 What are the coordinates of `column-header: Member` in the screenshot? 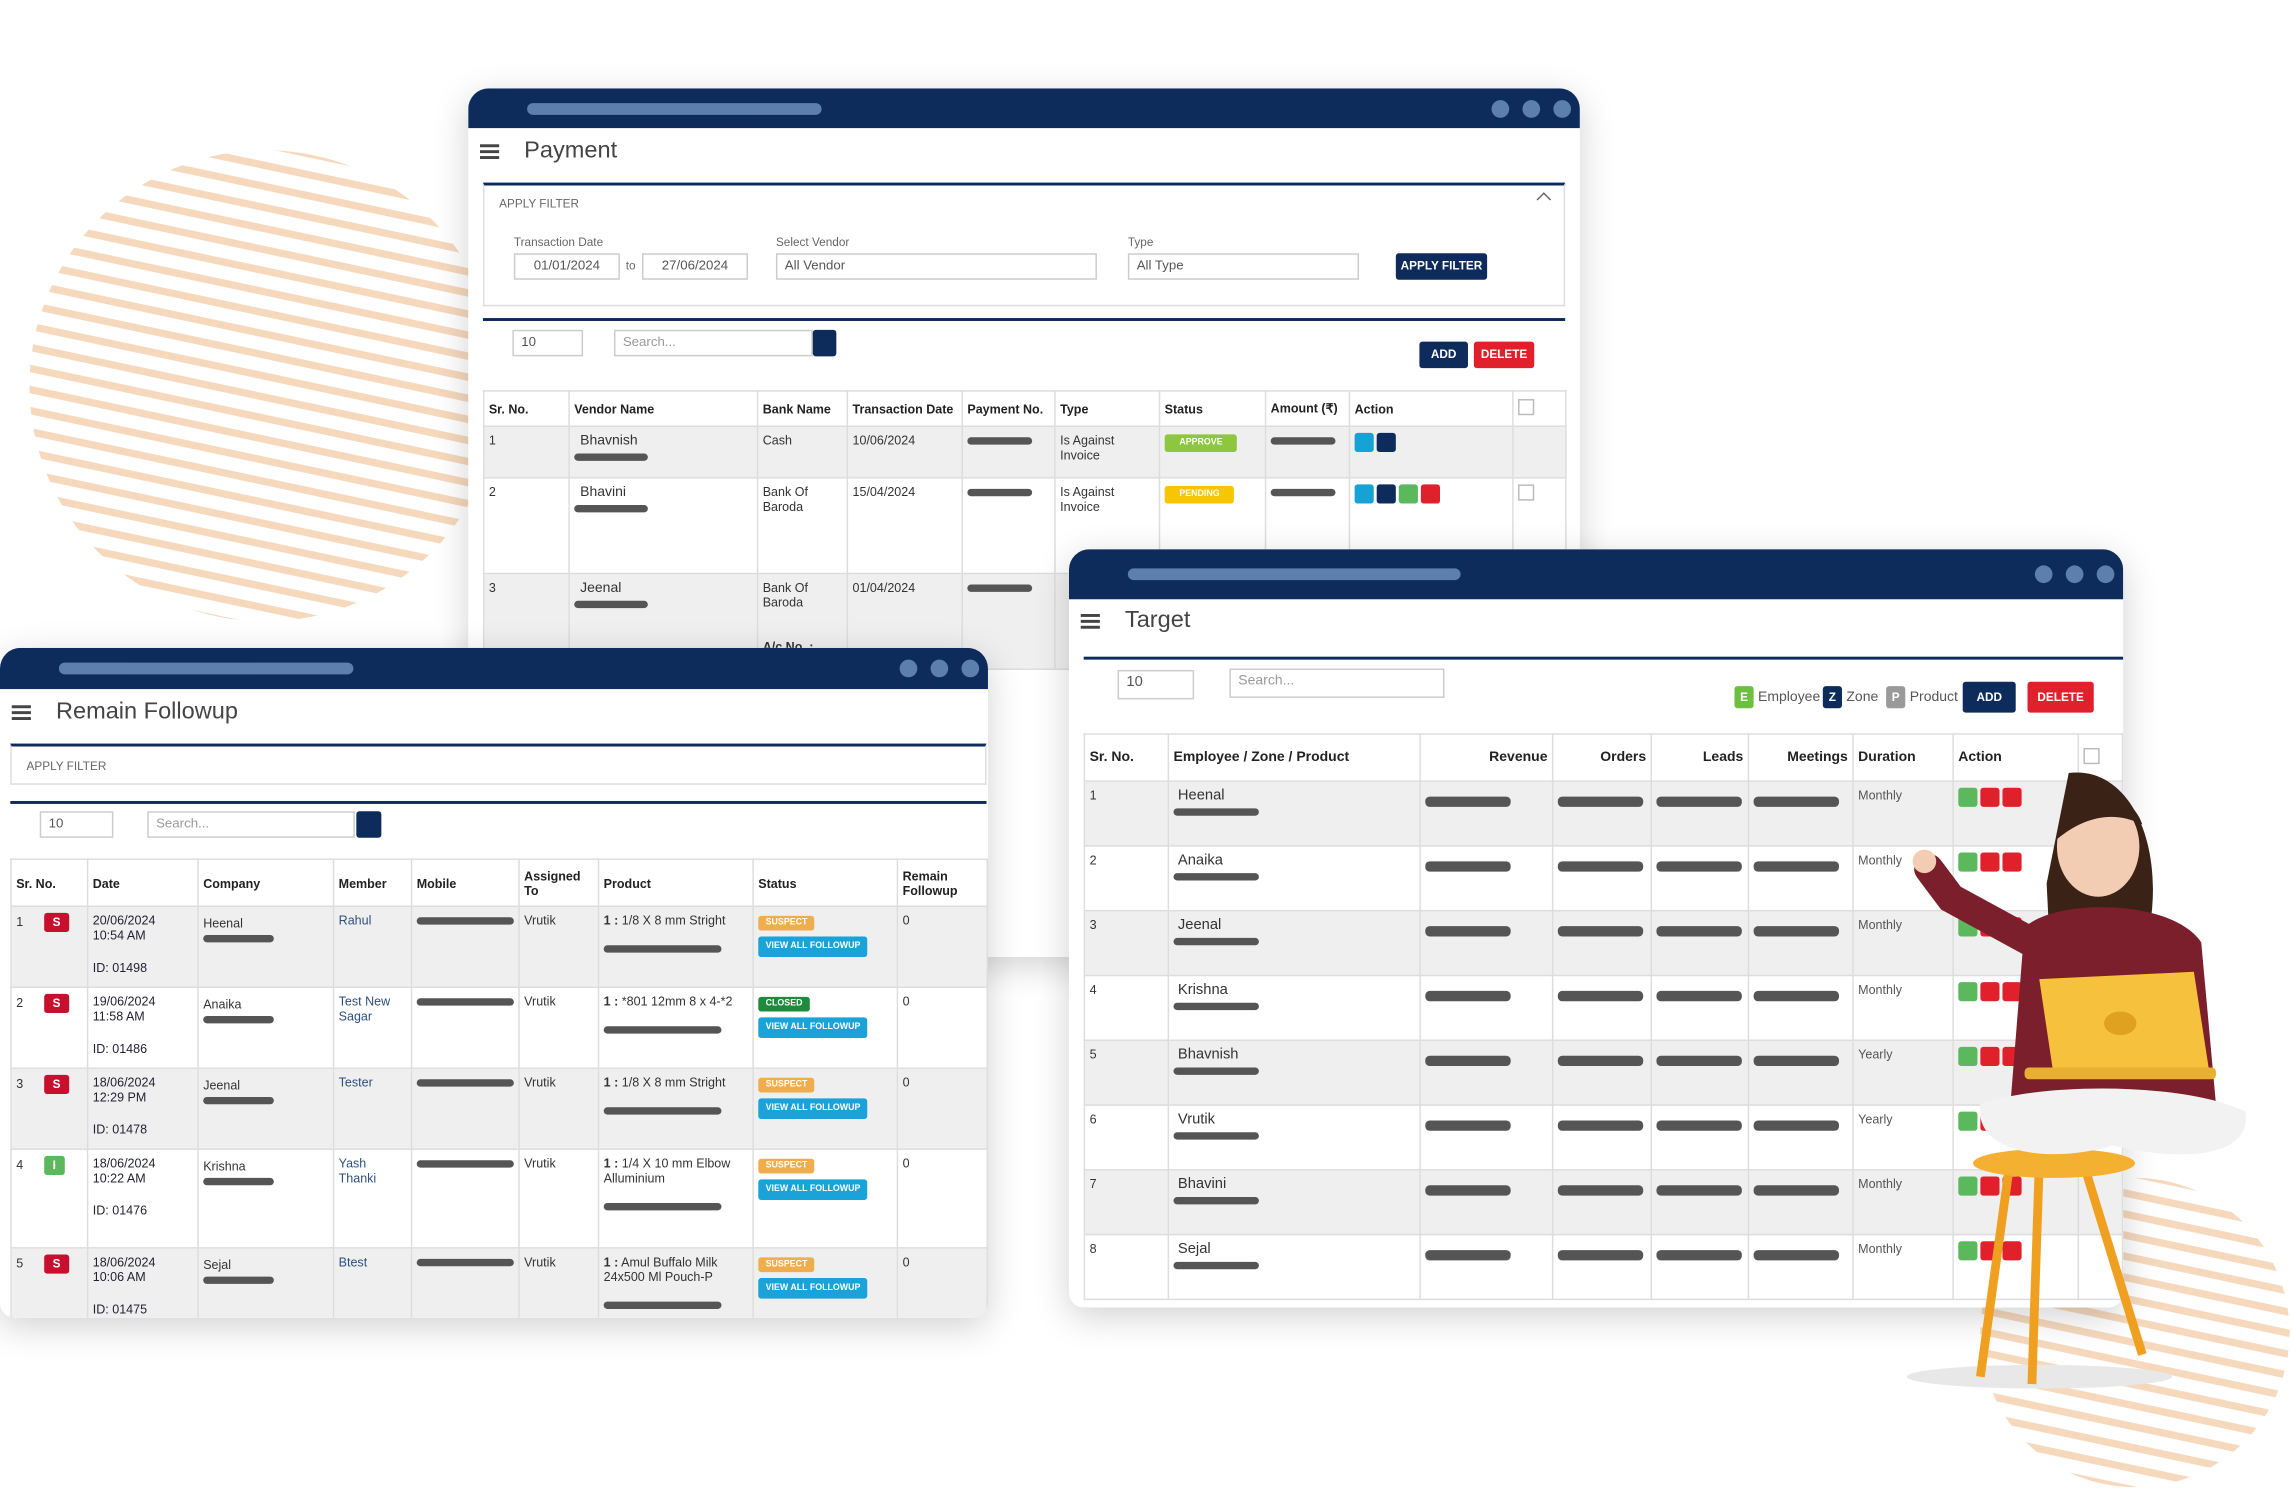 It's located at (372, 882).